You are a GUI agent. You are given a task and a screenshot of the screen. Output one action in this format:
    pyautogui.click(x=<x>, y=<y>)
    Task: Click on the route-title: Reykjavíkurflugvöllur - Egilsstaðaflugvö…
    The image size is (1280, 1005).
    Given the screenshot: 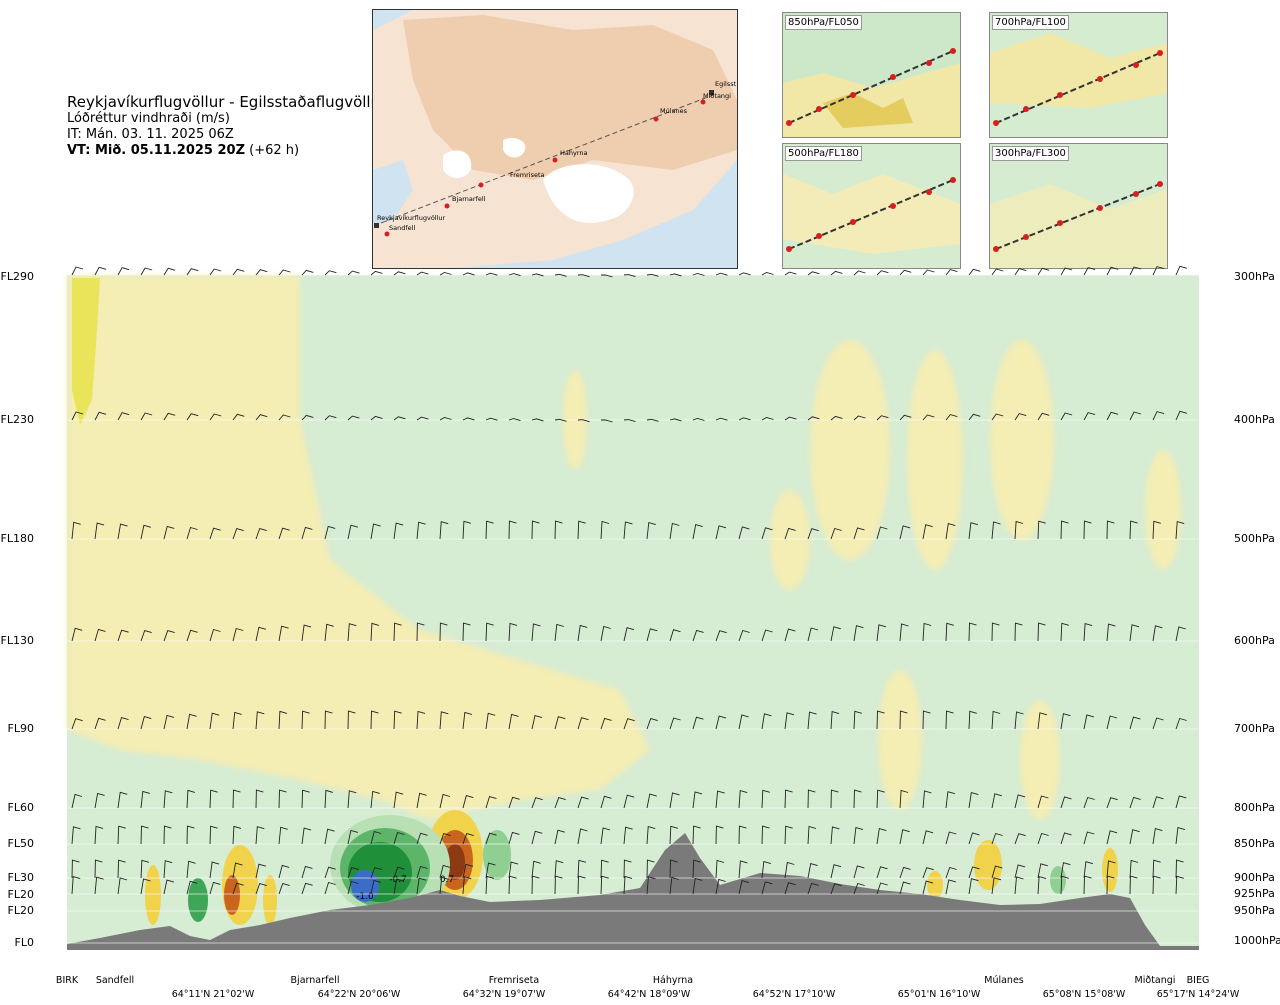 What is the action you would take?
    pyautogui.click(x=227, y=102)
    